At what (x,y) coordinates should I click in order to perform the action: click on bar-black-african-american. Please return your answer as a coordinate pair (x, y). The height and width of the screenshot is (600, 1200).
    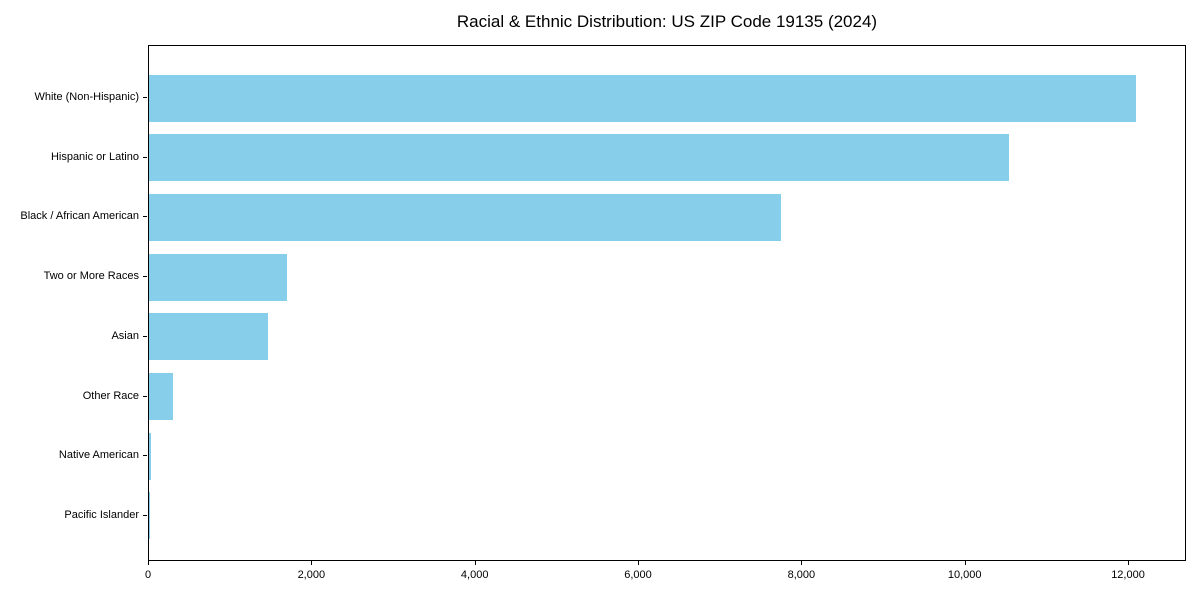
    Looking at the image, I should click on (465, 217).